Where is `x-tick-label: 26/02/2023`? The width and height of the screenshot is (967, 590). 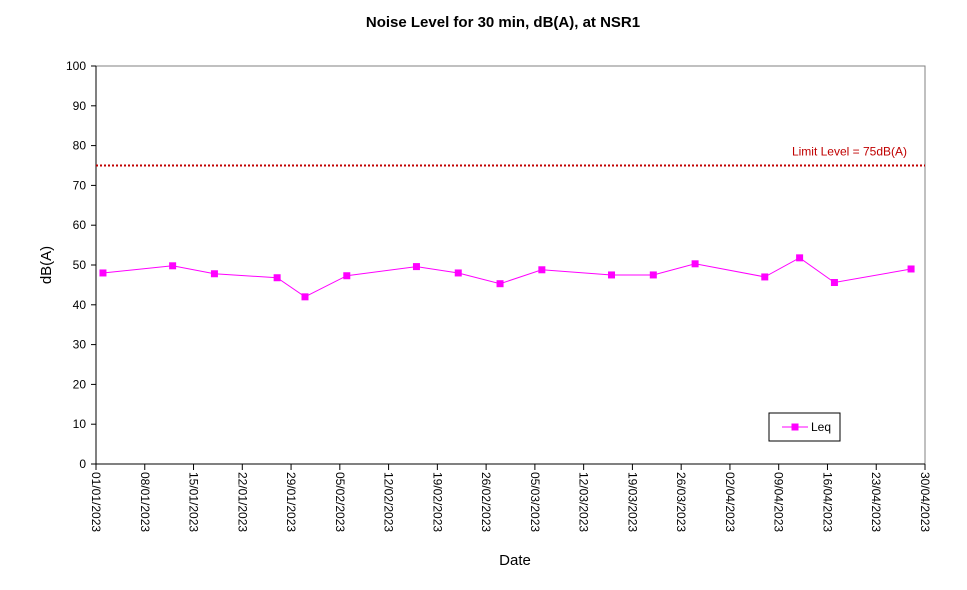 x-tick-label: 26/02/2023 is located at coordinates (486, 502).